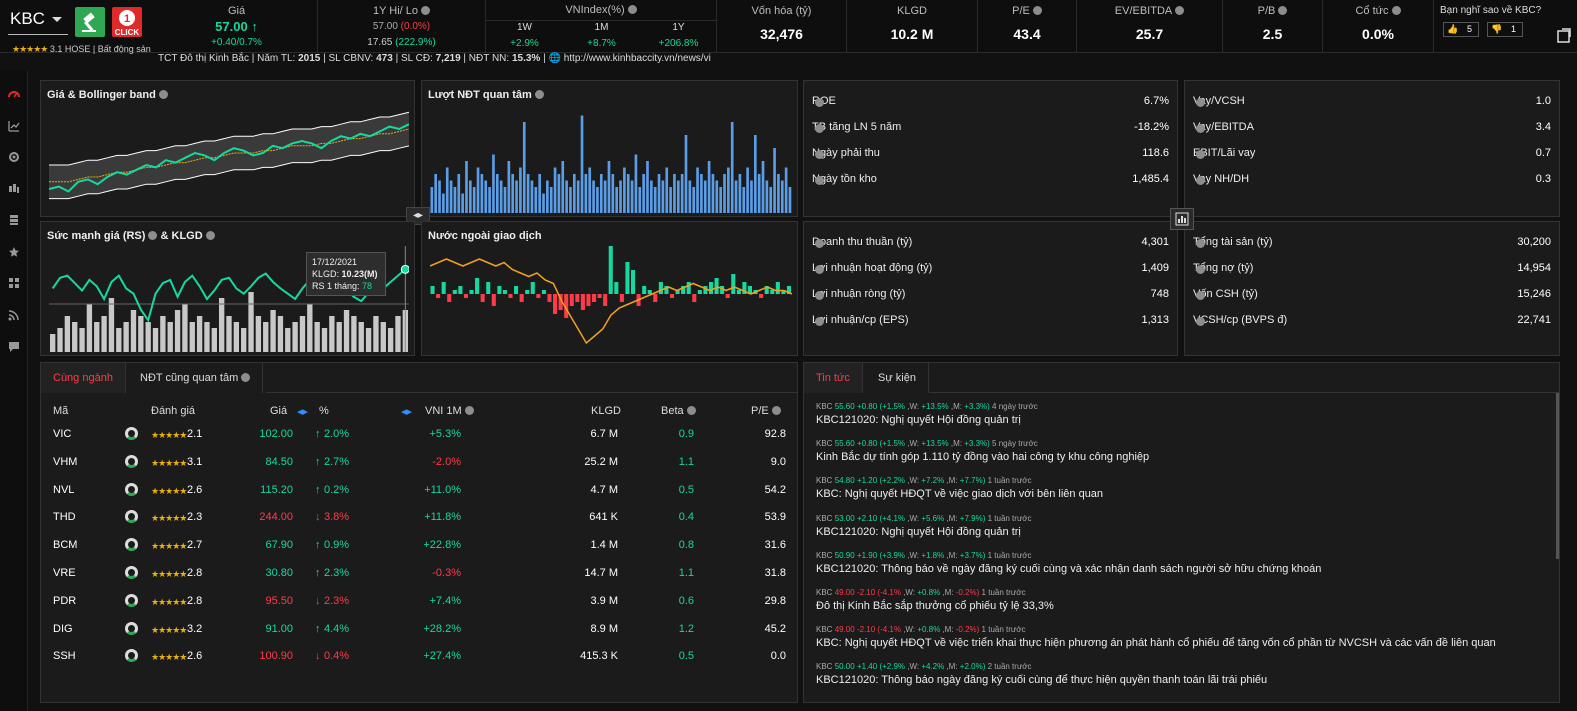 This screenshot has width=1577, height=711. I want to click on col-header-price: Giá, so click(279, 411).